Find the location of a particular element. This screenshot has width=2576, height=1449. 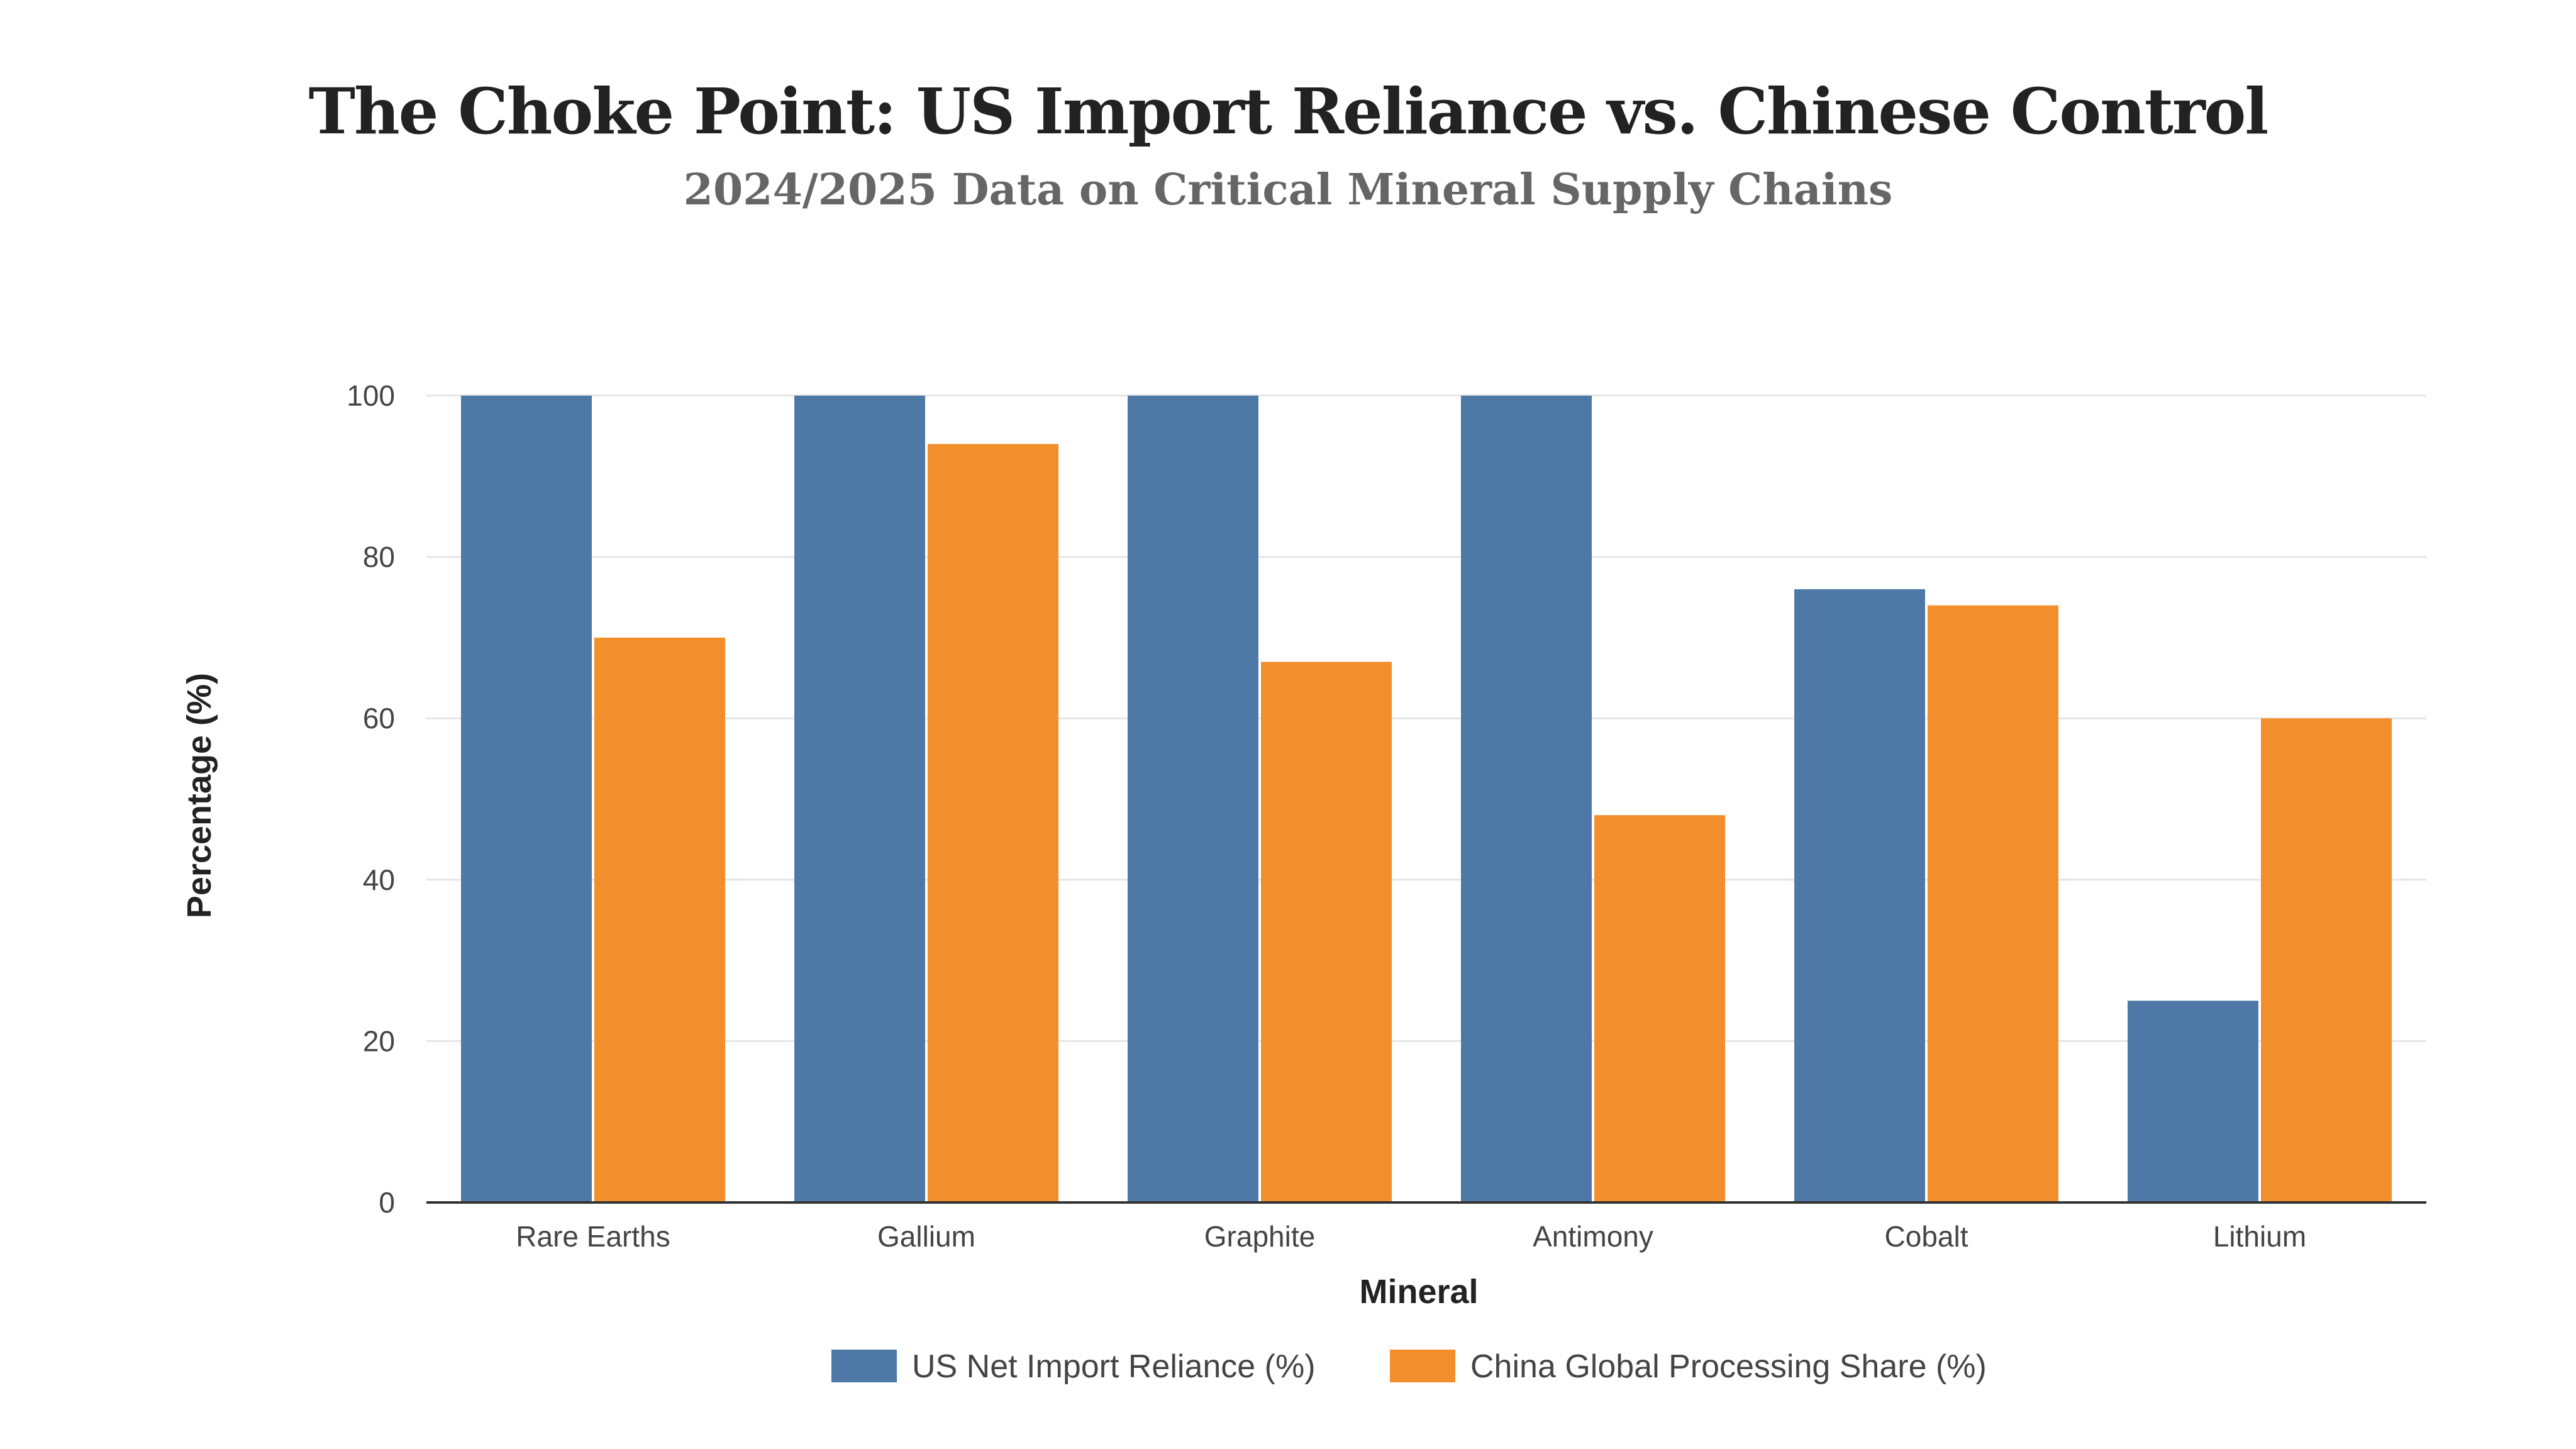

bar-china-processing-rare-earths is located at coordinates (659, 919).